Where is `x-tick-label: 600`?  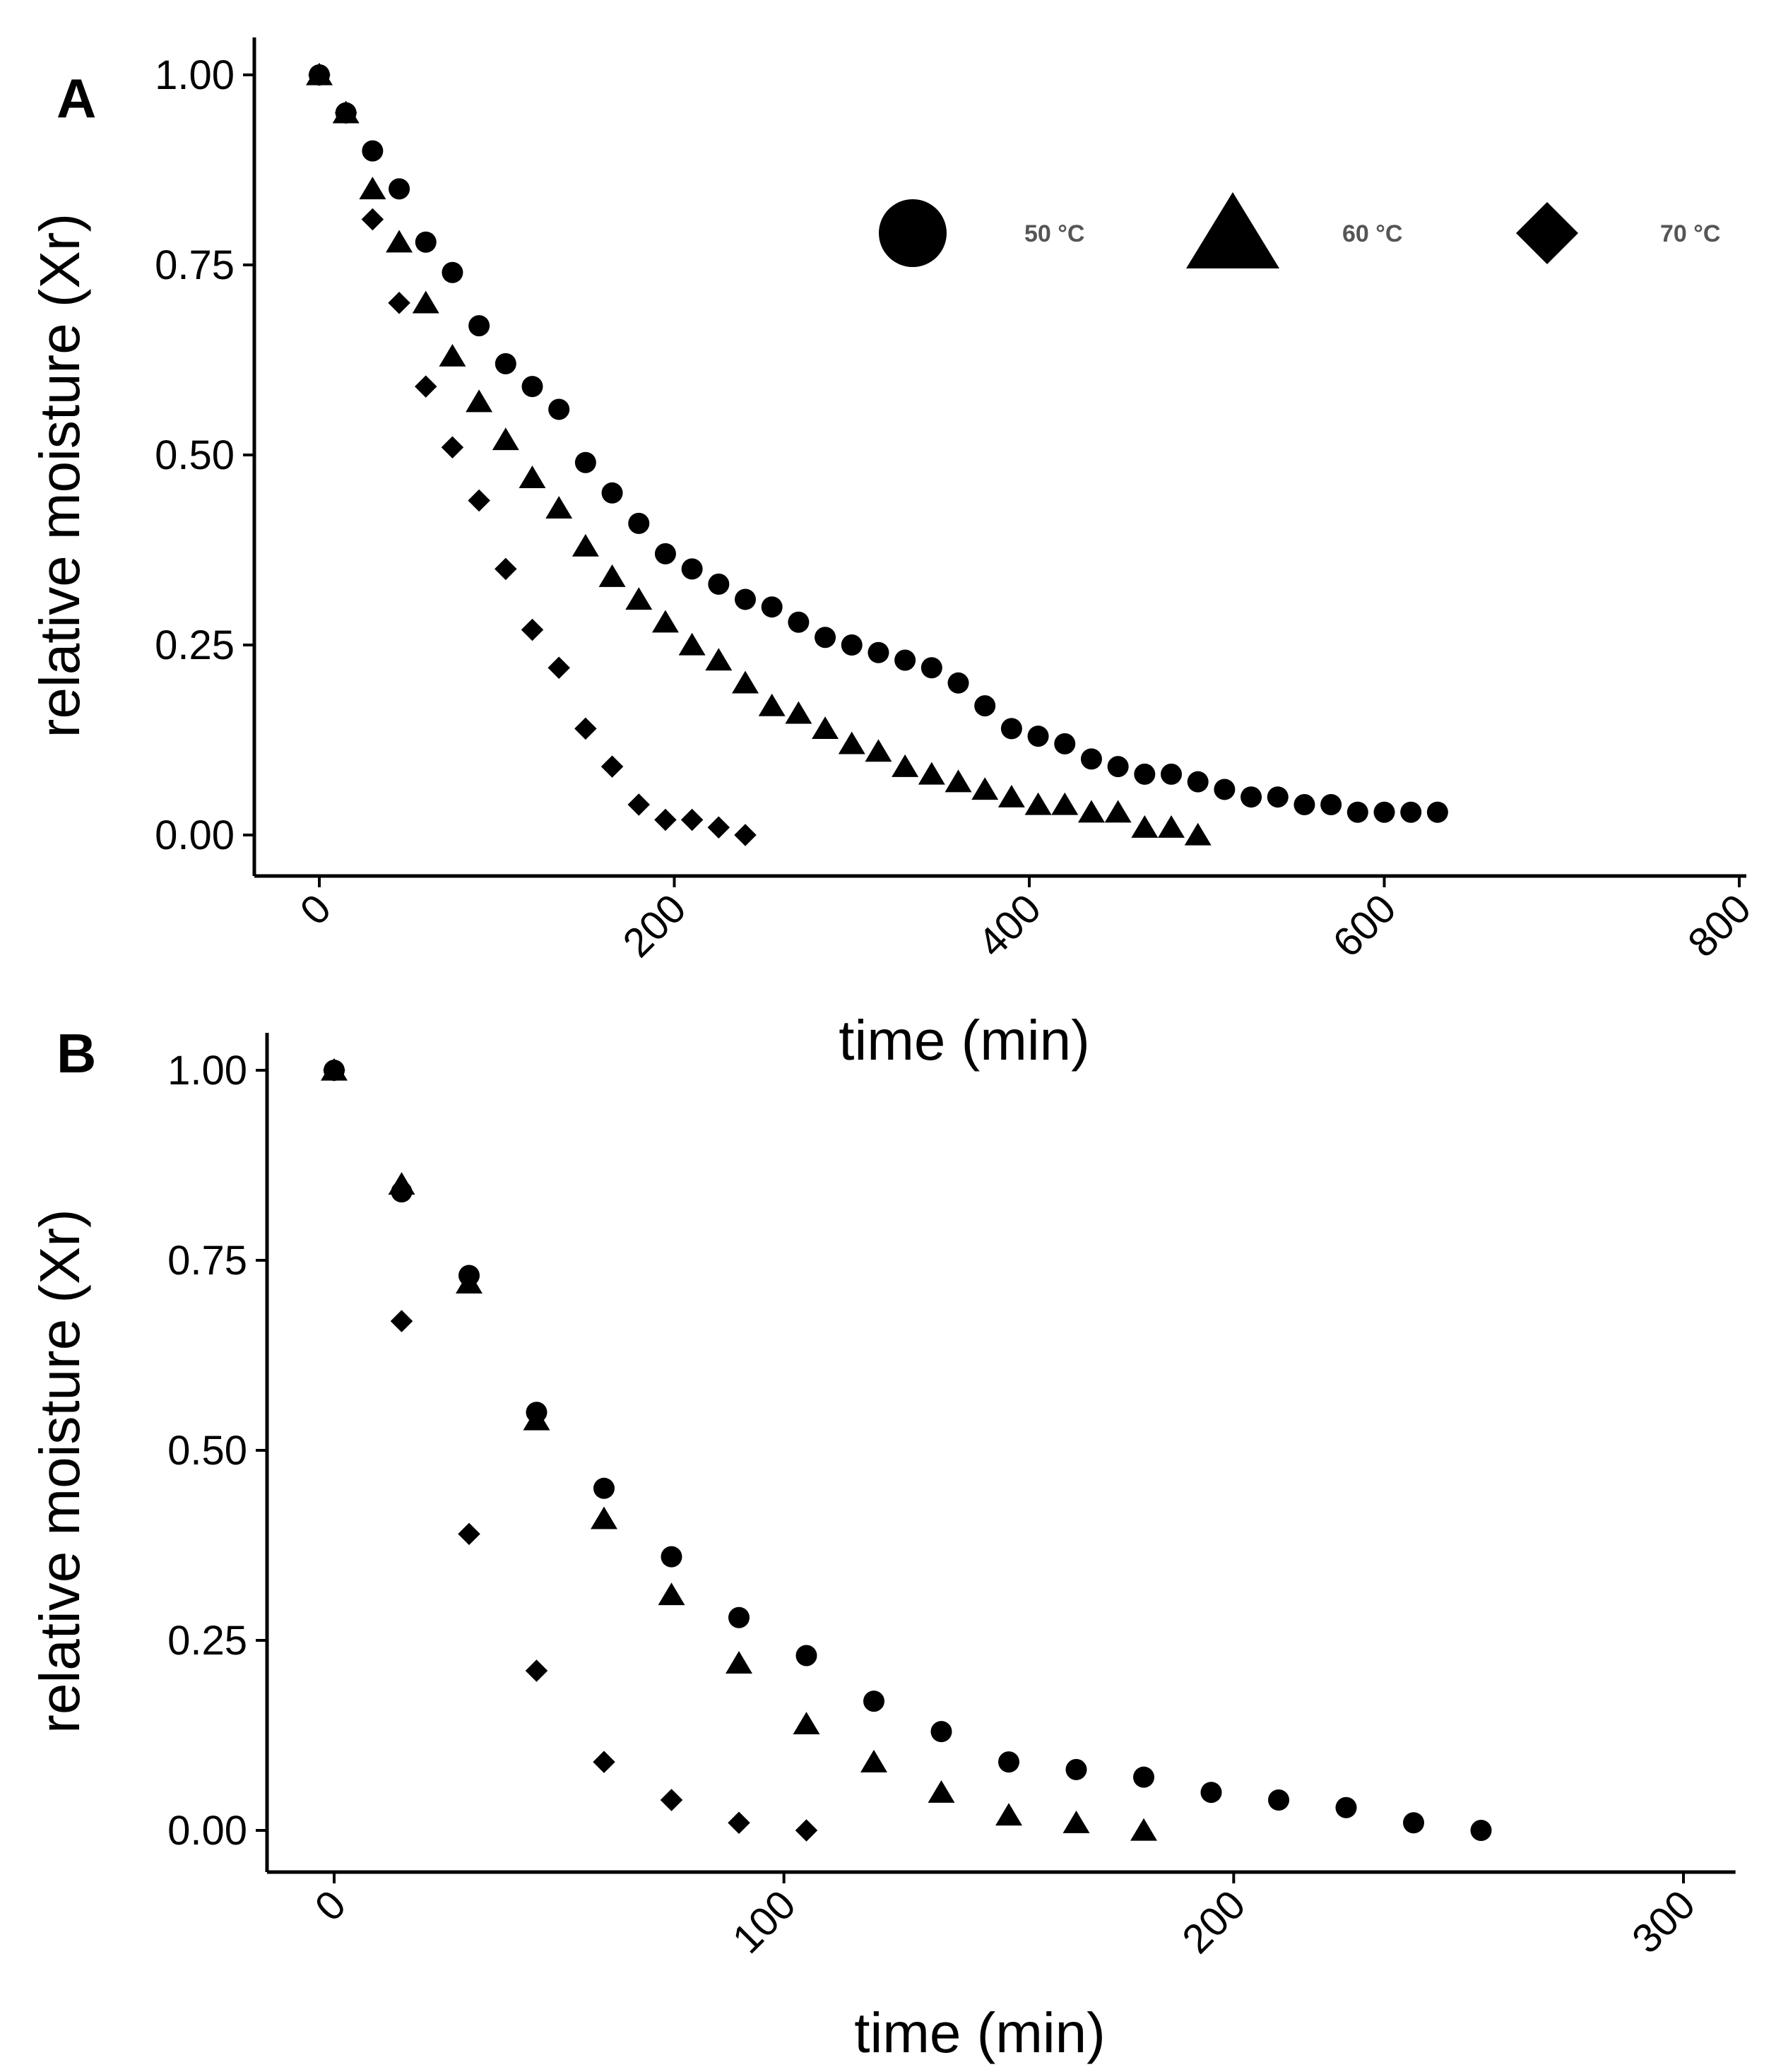
x-tick-label: 600 is located at coordinates (1364, 925).